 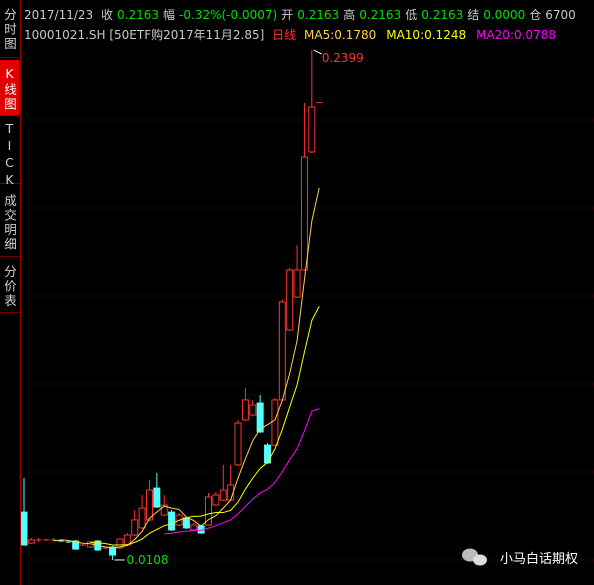 What do you see at coordinates (343, 58) in the screenshot?
I see `high-label: 0.2399` at bounding box center [343, 58].